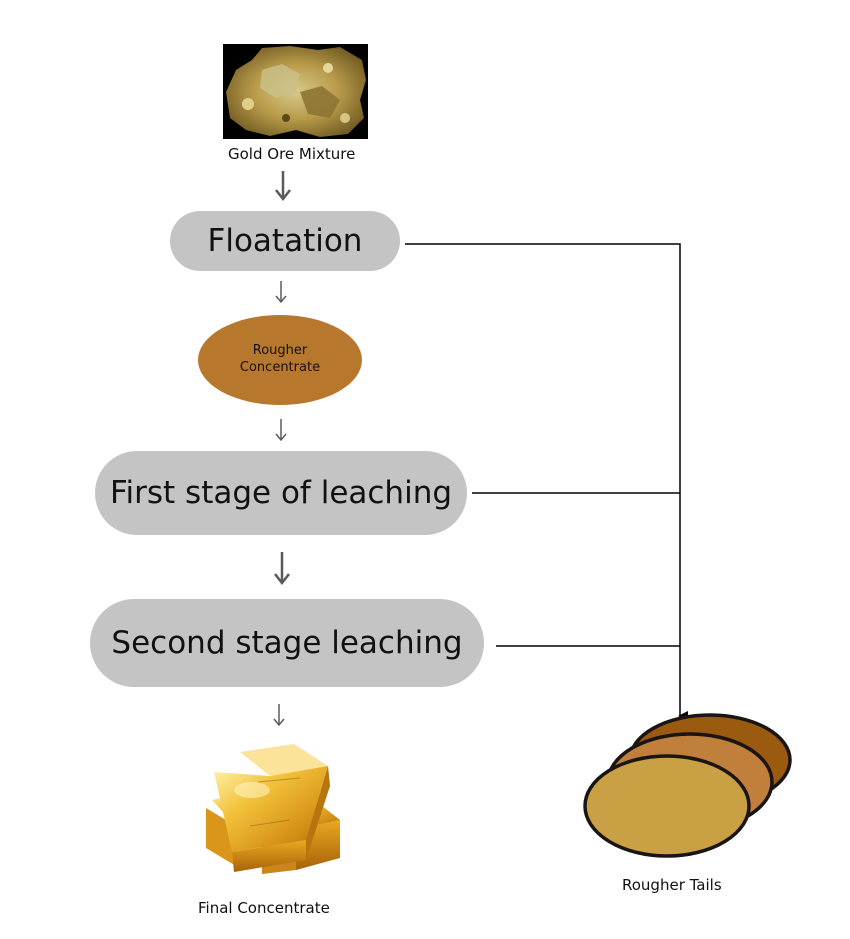  Describe the element at coordinates (264, 908) in the screenshot. I see `final-concentrate-label: Final Concentrate` at that location.